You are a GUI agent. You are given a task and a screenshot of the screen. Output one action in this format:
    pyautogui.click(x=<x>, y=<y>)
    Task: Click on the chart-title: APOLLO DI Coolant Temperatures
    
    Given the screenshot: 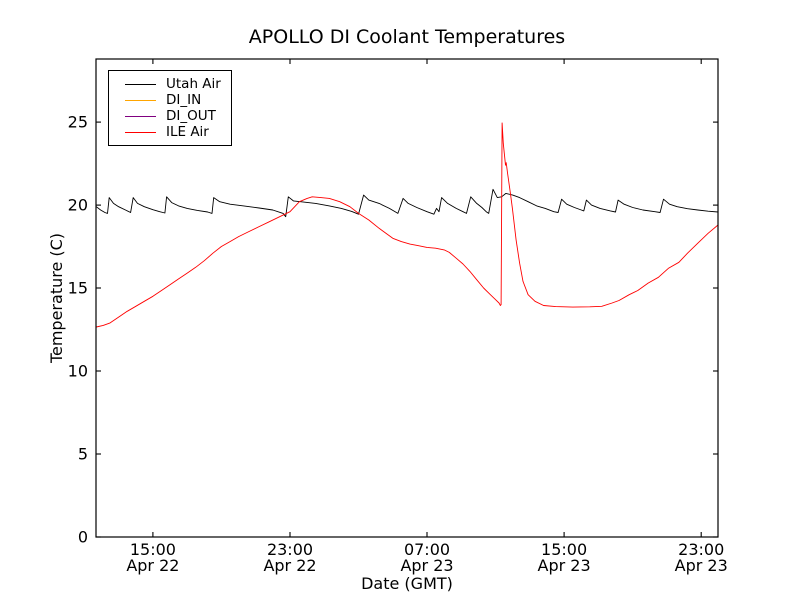 What is the action you would take?
    pyautogui.click(x=407, y=37)
    